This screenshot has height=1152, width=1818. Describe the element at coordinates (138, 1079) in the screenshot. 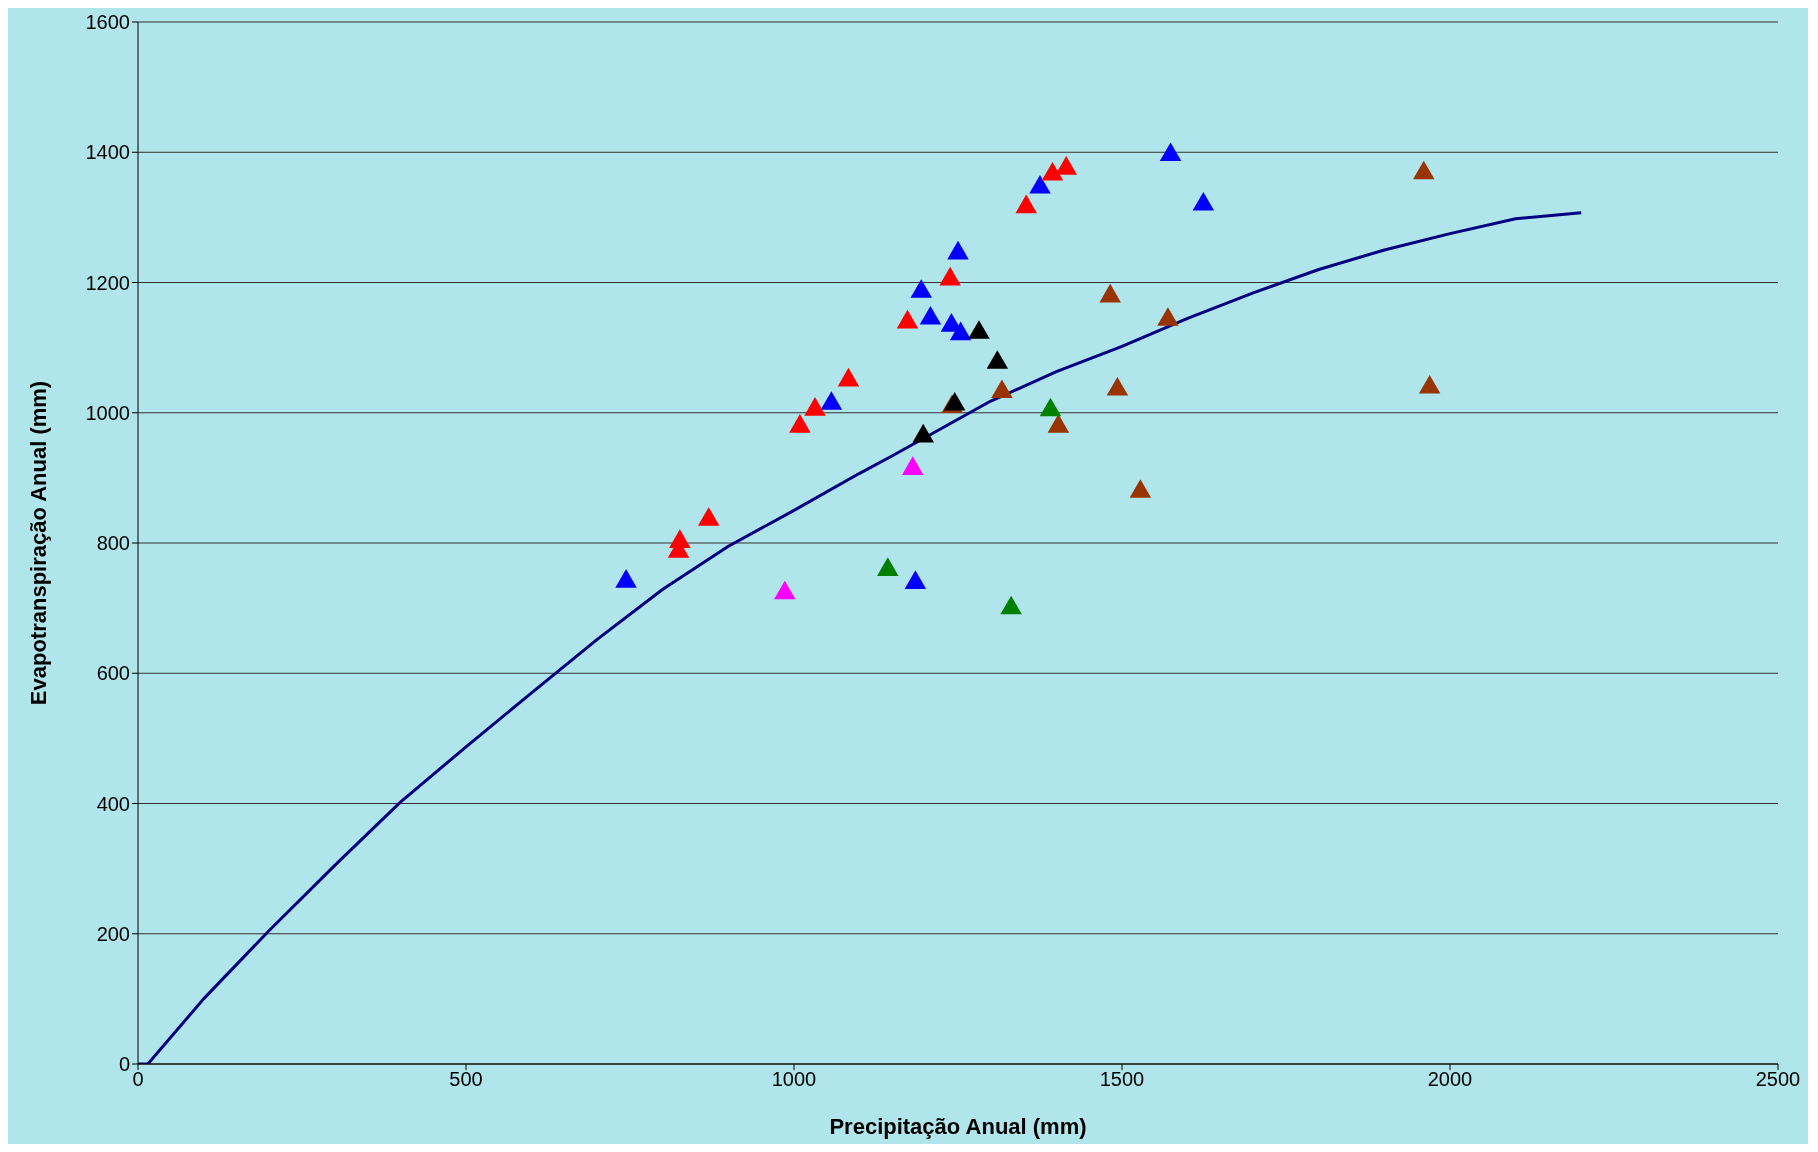

I see `x-tick-label: 0` at that location.